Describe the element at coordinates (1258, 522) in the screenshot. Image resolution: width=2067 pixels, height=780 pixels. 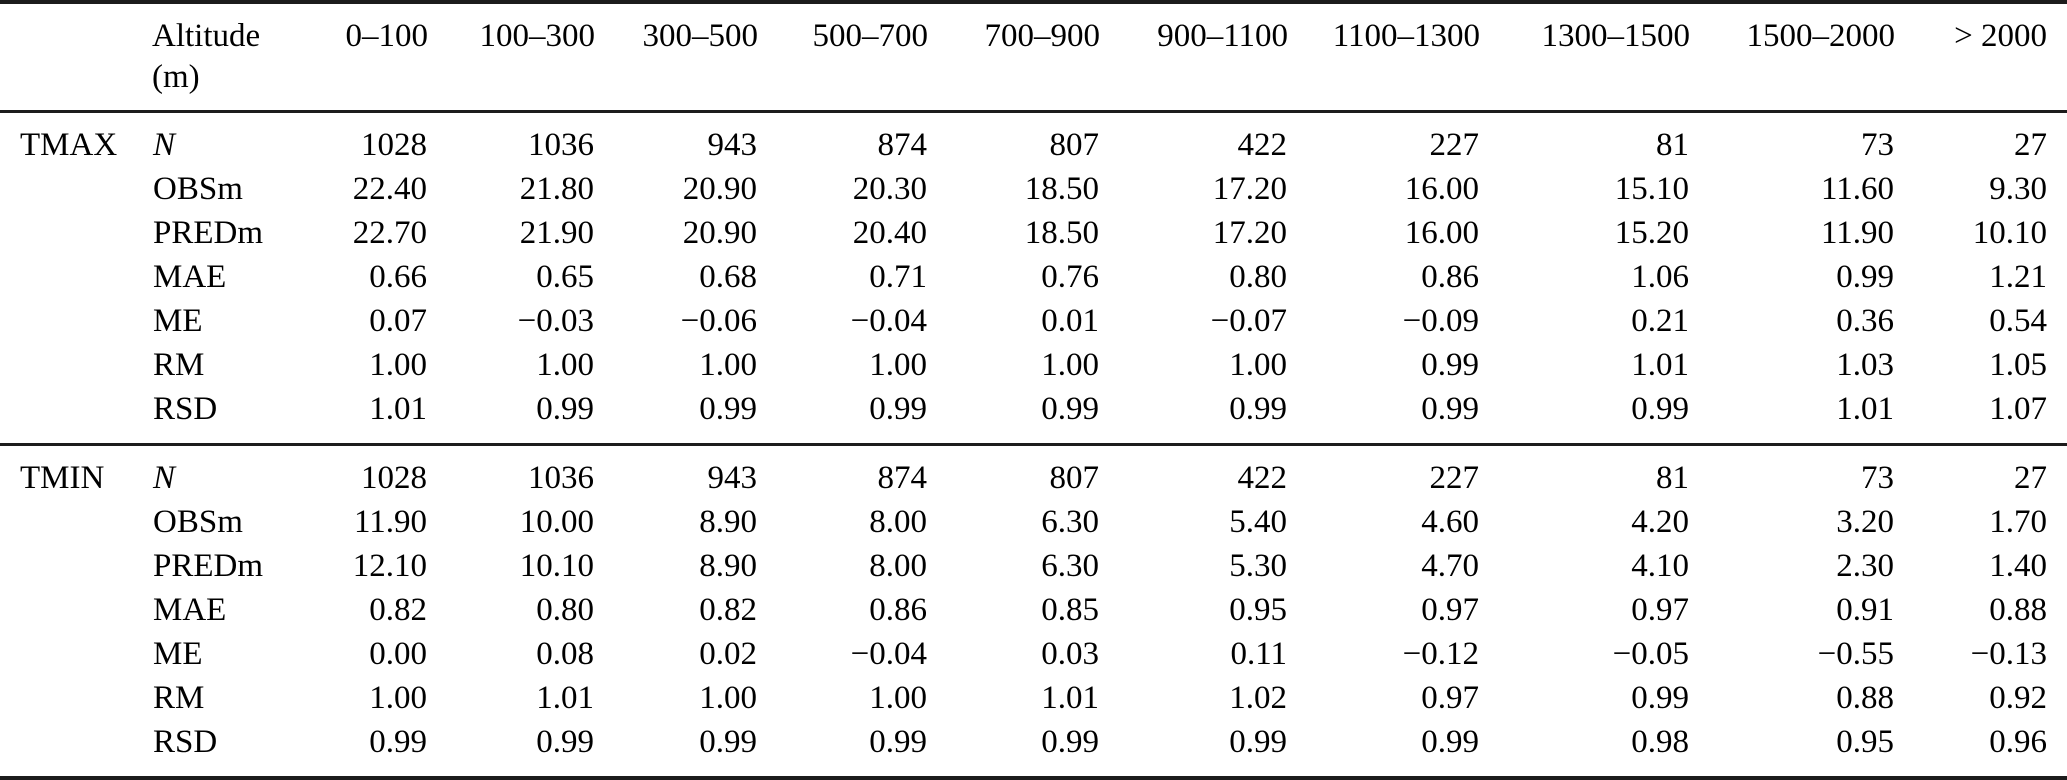
I see `value-cell: 5.40` at that location.